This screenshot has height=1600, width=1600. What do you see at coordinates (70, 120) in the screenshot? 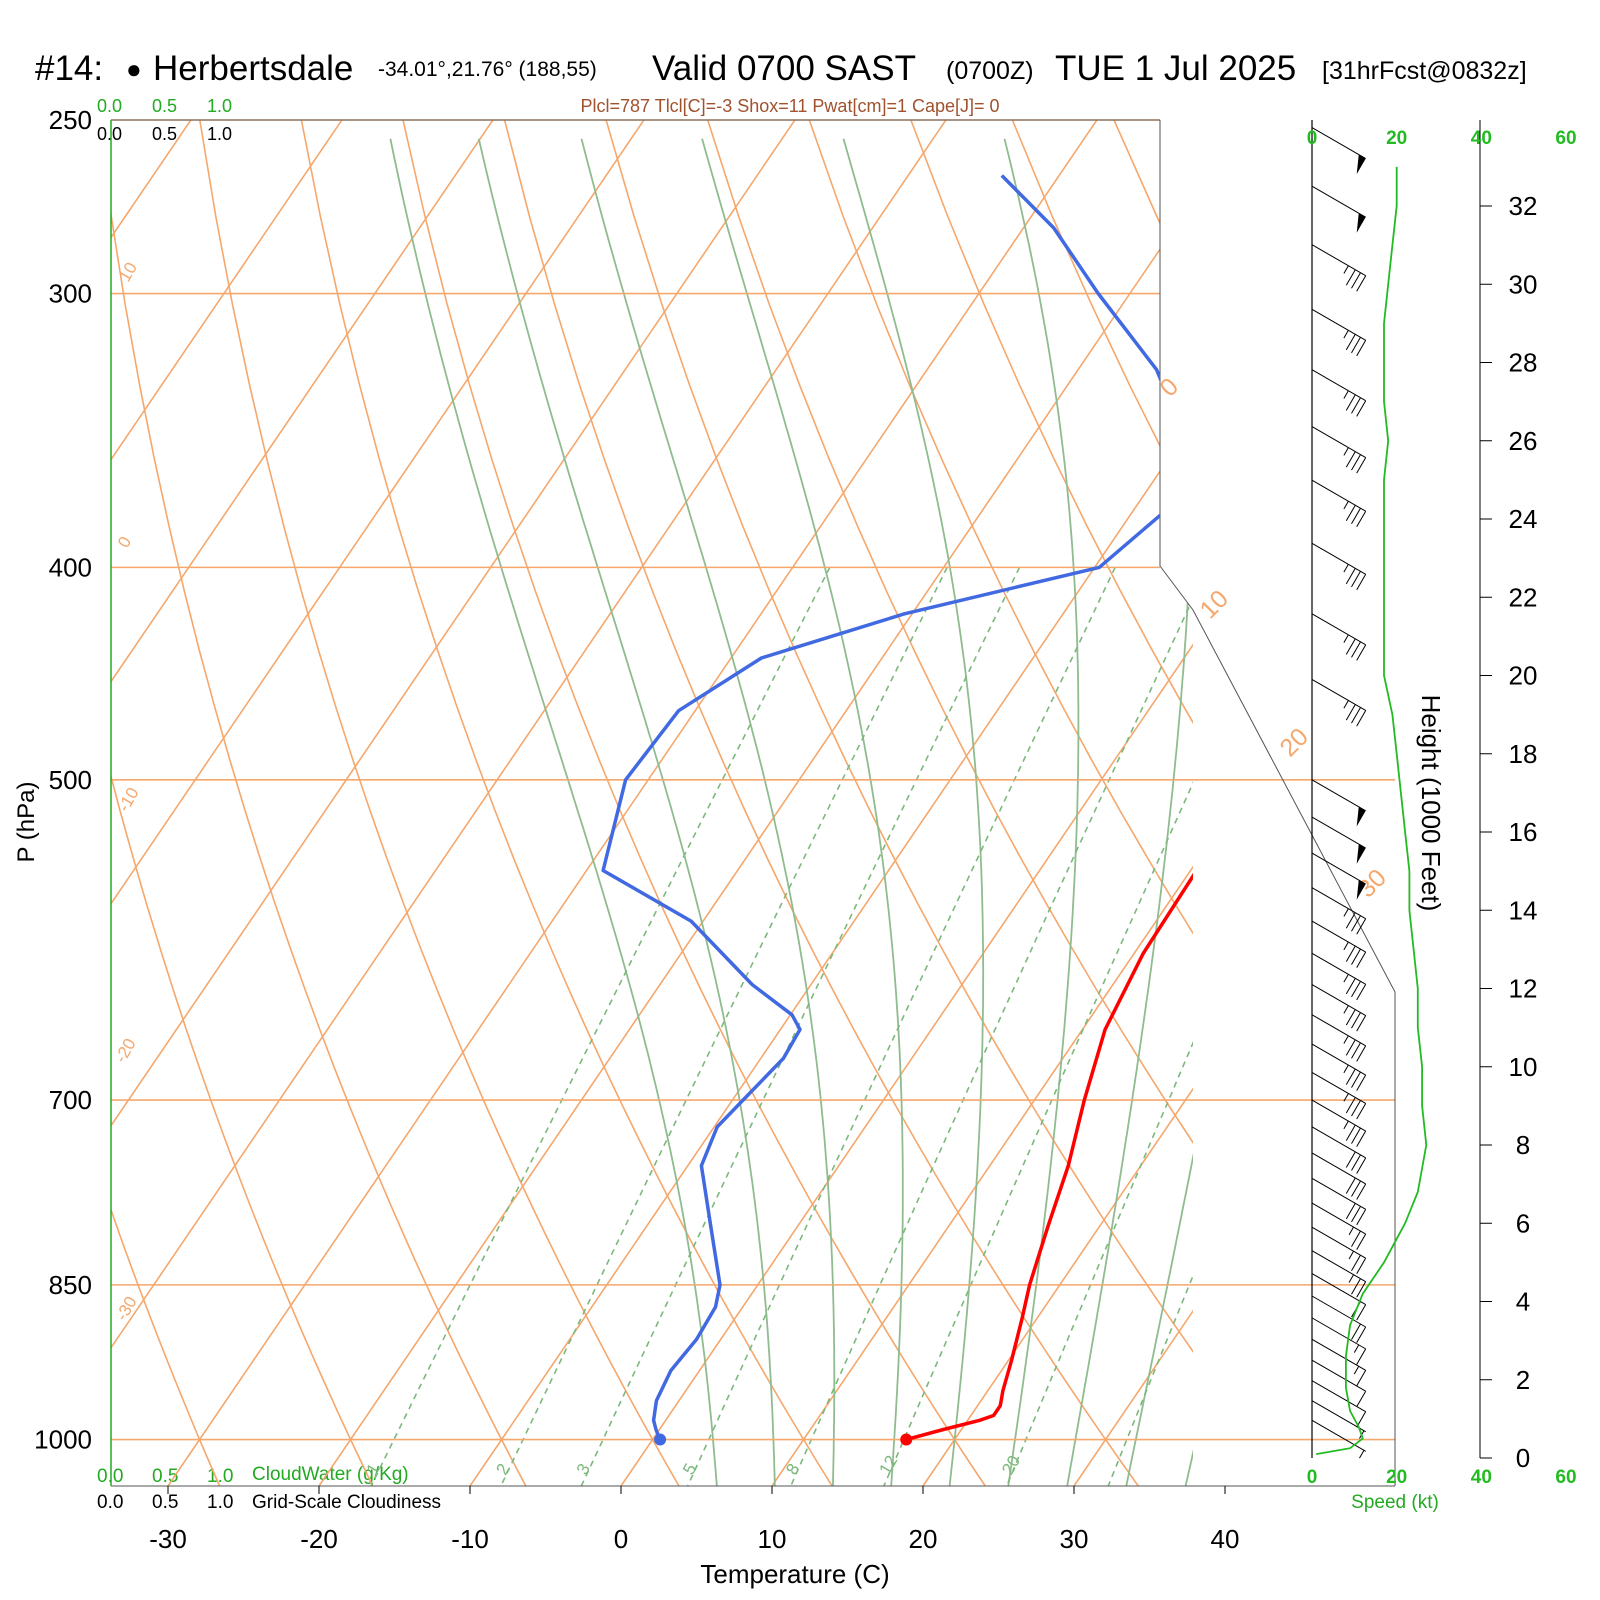
I see `pressure-tick-label: 250` at bounding box center [70, 120].